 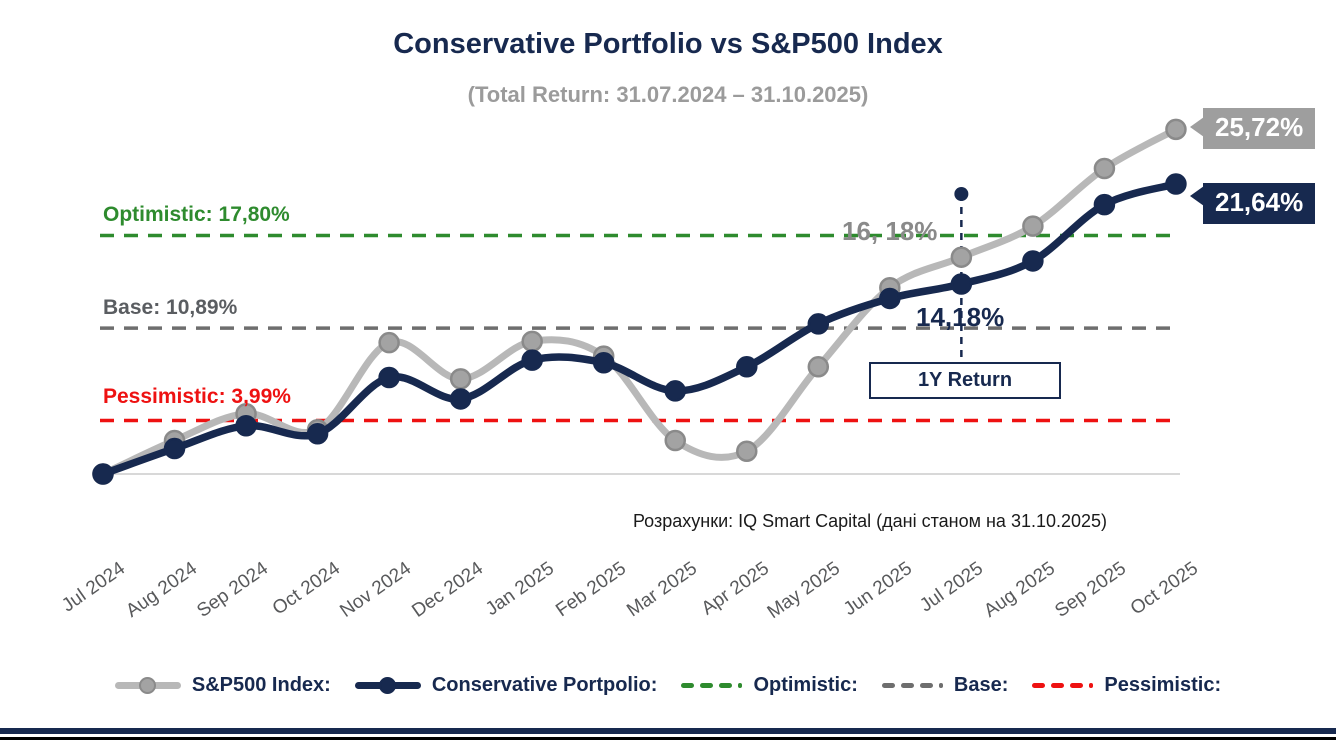 I want to click on base-line-label: Base: 10,89%, so click(x=170, y=307).